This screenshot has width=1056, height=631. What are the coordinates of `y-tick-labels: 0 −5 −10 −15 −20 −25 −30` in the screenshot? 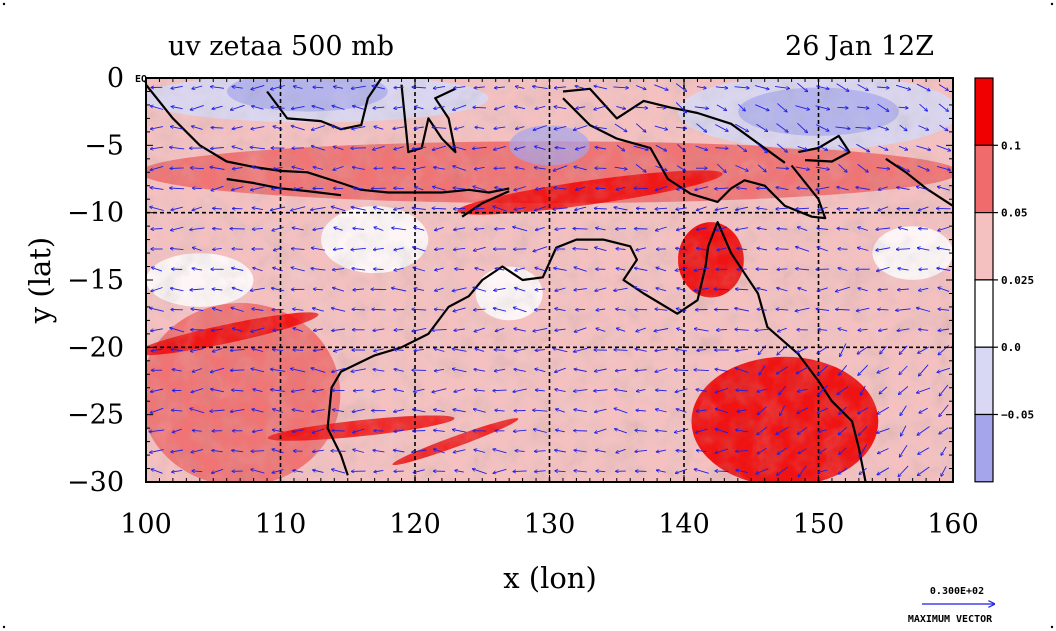 It's located at (95, 280).